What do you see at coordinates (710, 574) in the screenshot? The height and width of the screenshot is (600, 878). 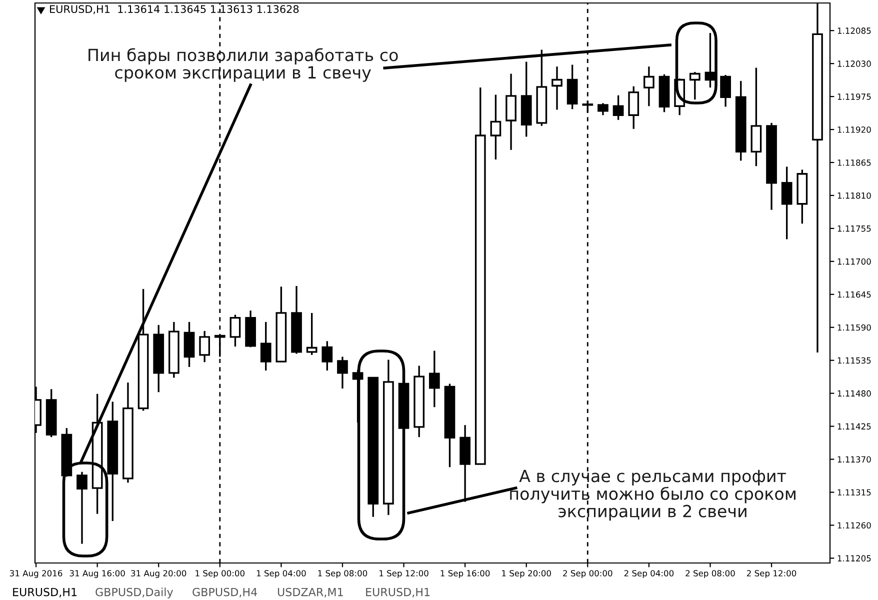 I see `x-tick-label: 2 Sep 08:00` at bounding box center [710, 574].